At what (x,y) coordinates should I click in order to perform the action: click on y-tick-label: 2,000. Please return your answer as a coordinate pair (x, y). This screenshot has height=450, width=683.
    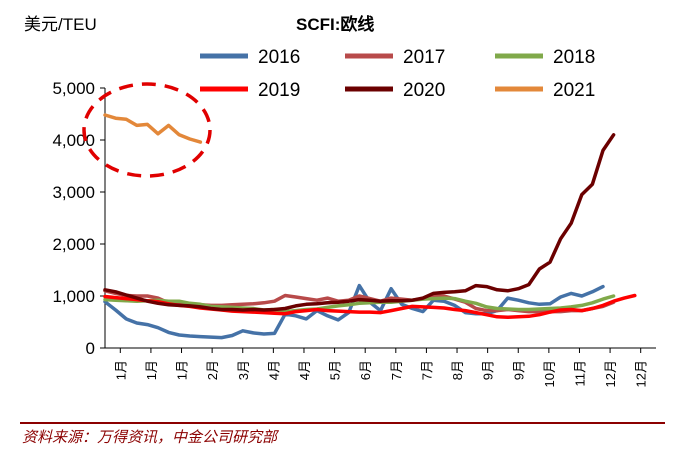
    Looking at the image, I should click on (73, 244).